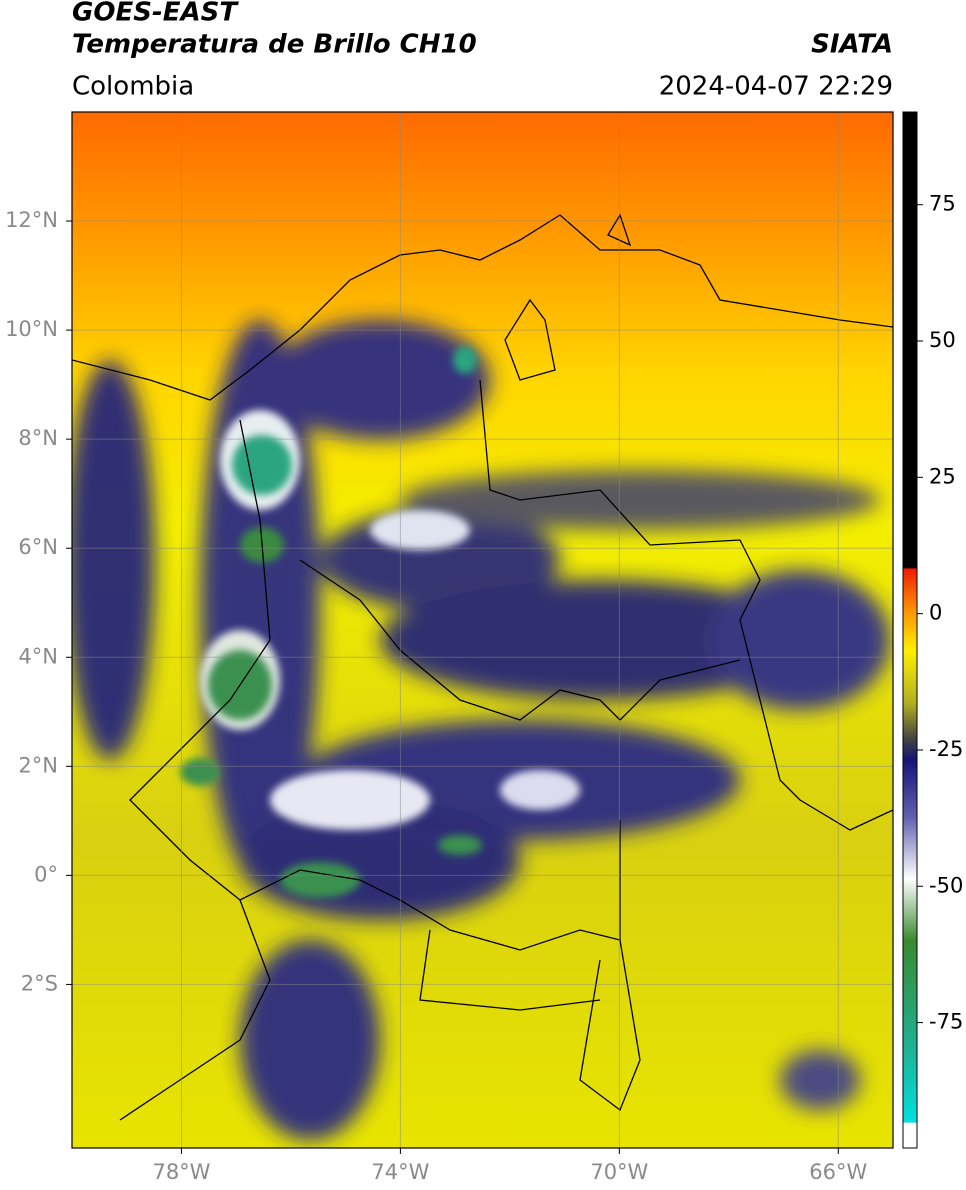  What do you see at coordinates (946, 1022) in the screenshot?
I see `colorbar-tick-label: -75` at bounding box center [946, 1022].